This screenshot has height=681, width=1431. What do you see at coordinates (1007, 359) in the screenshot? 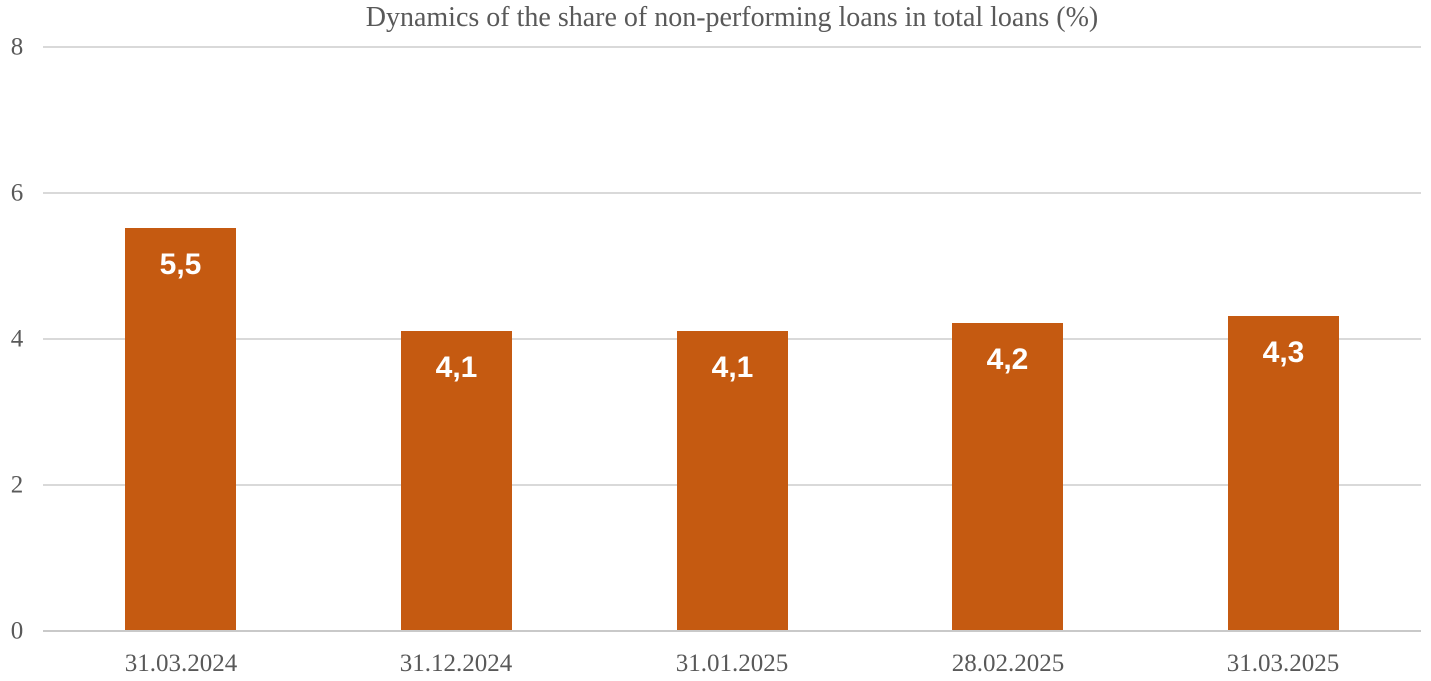
I see `bar-value-label: 4,2` at bounding box center [1007, 359].